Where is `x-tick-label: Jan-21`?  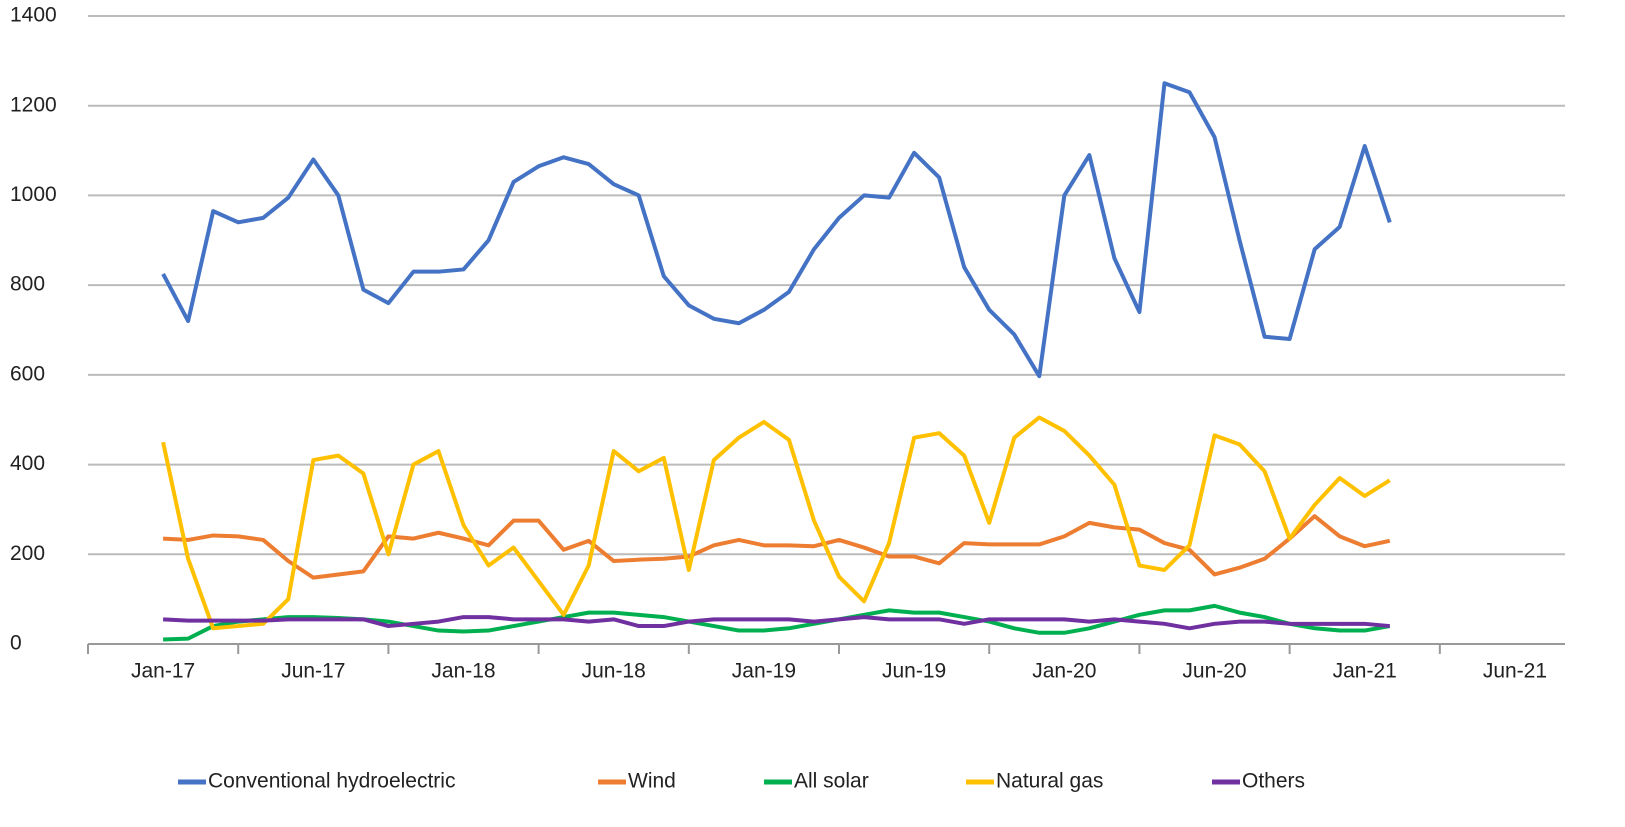
x-tick-label: Jan-21 is located at coordinates (1365, 671).